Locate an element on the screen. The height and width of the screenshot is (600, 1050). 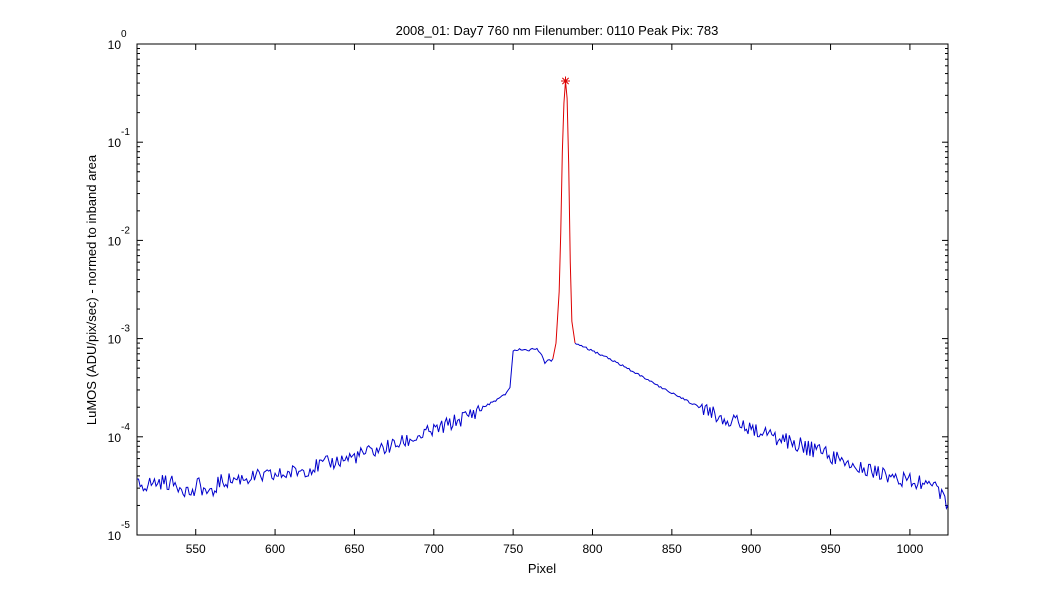
x-tick-label: 550 is located at coordinates (196, 549).